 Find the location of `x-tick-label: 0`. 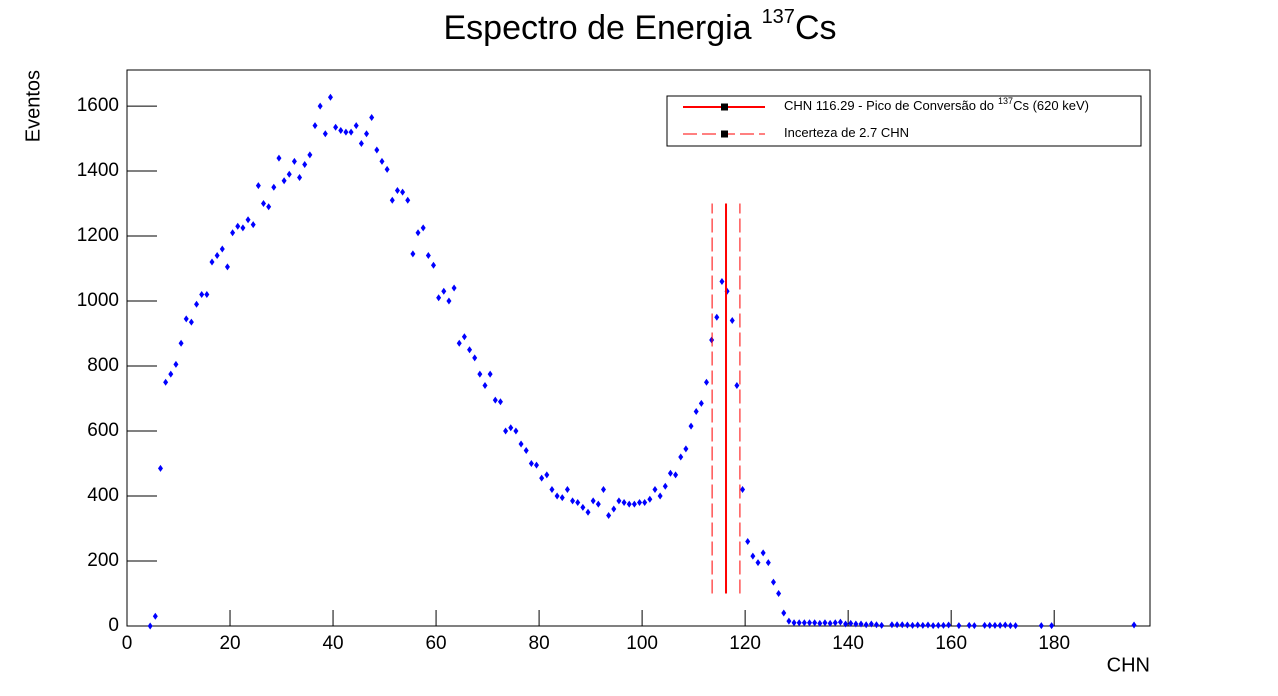

x-tick-label: 0 is located at coordinates (127, 643).